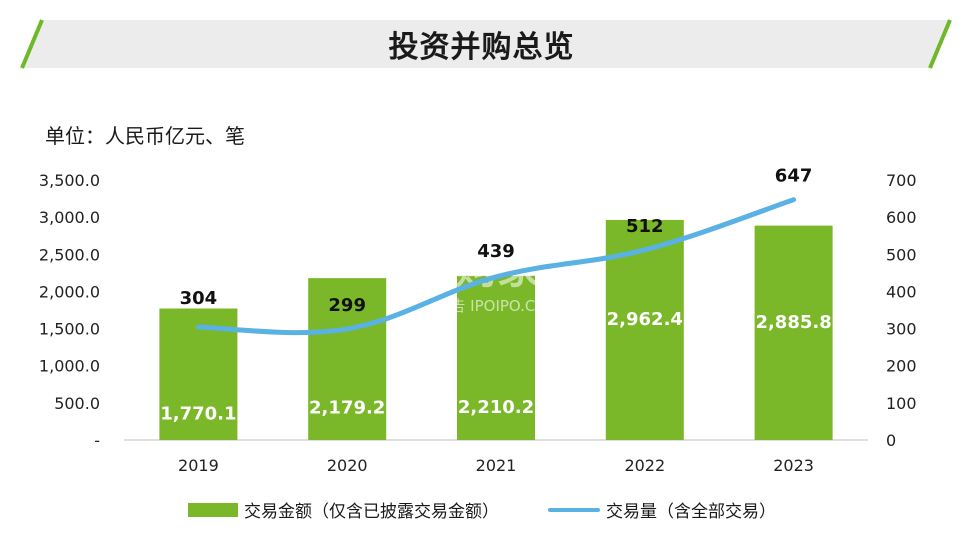 Image resolution: width=963 pixels, height=549 pixels. I want to click on bar-value-label: 2,179.2, so click(347, 408).